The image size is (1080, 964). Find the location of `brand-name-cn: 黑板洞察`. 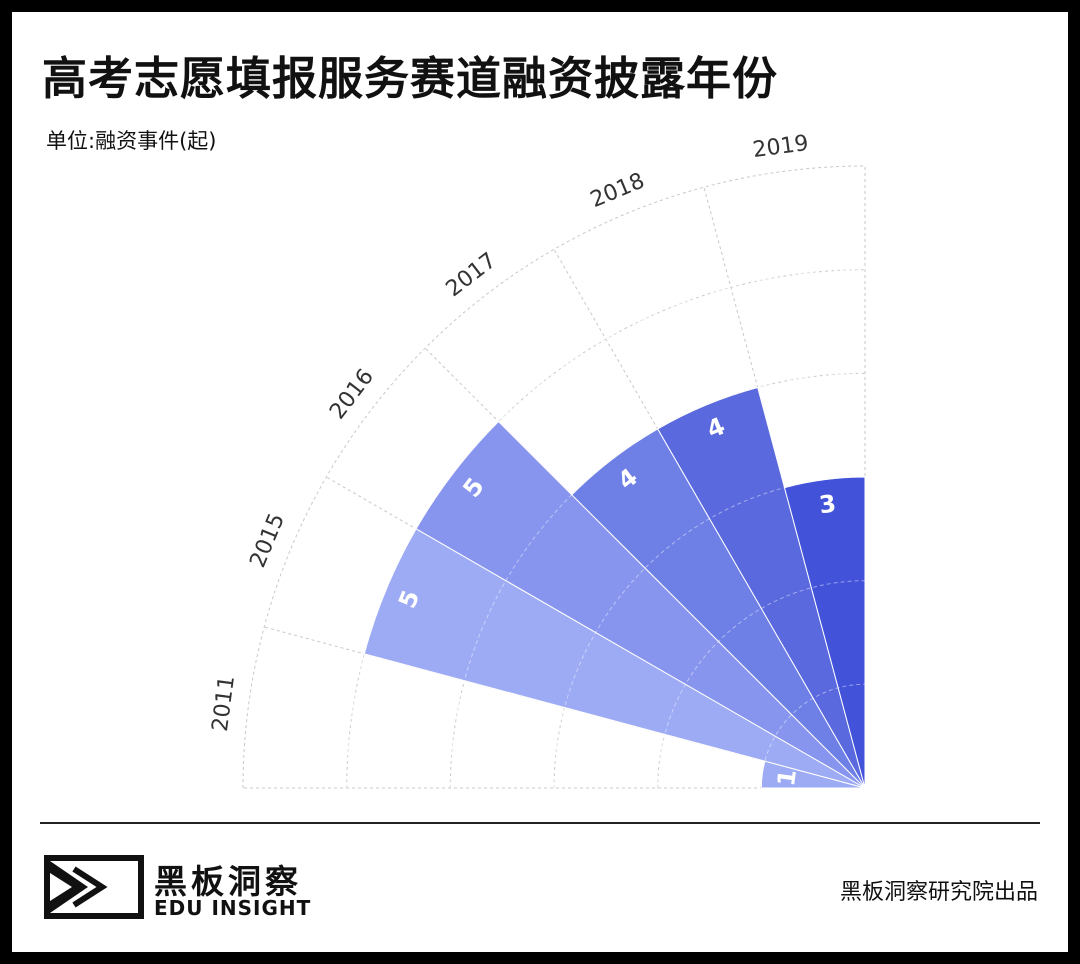

brand-name-cn: 黑板洞察 is located at coordinates (228, 881).